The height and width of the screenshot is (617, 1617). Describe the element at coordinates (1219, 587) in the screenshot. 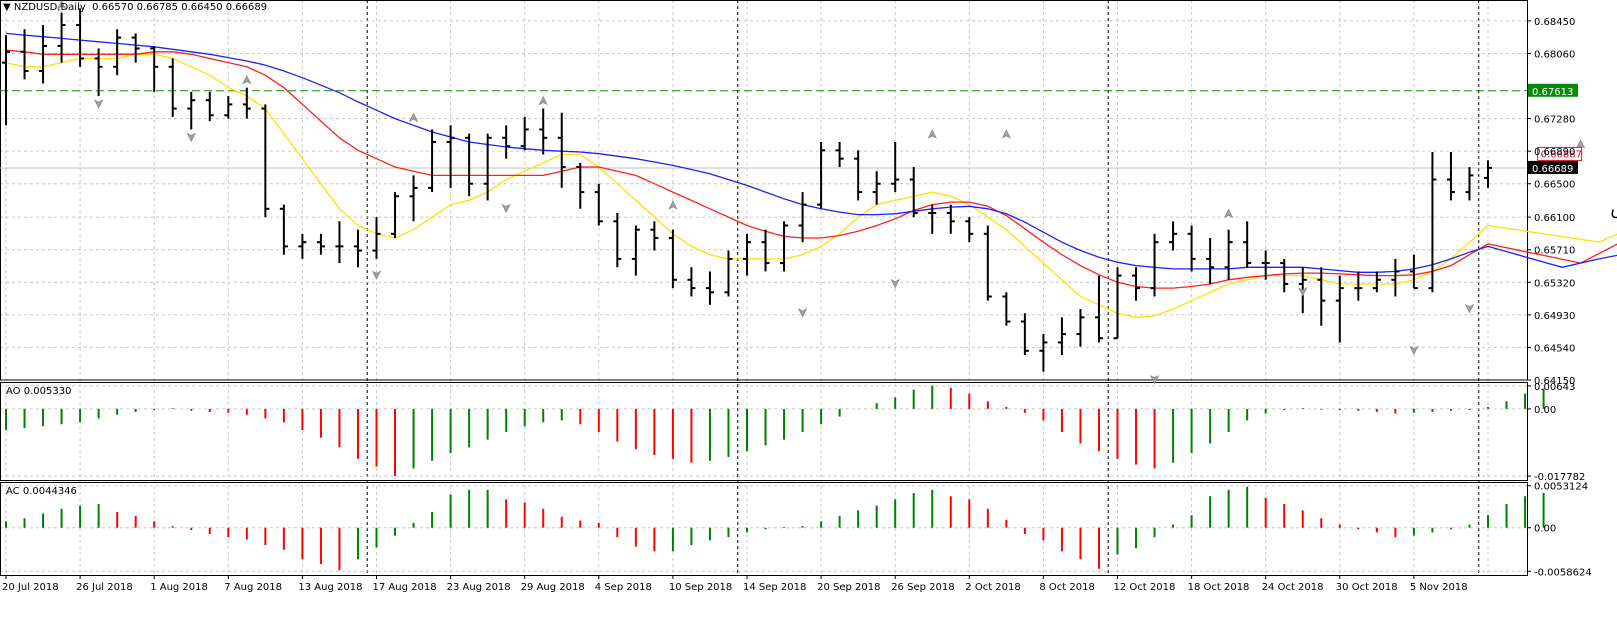

I see `date-tick-label: 18 Oct 2018` at that location.